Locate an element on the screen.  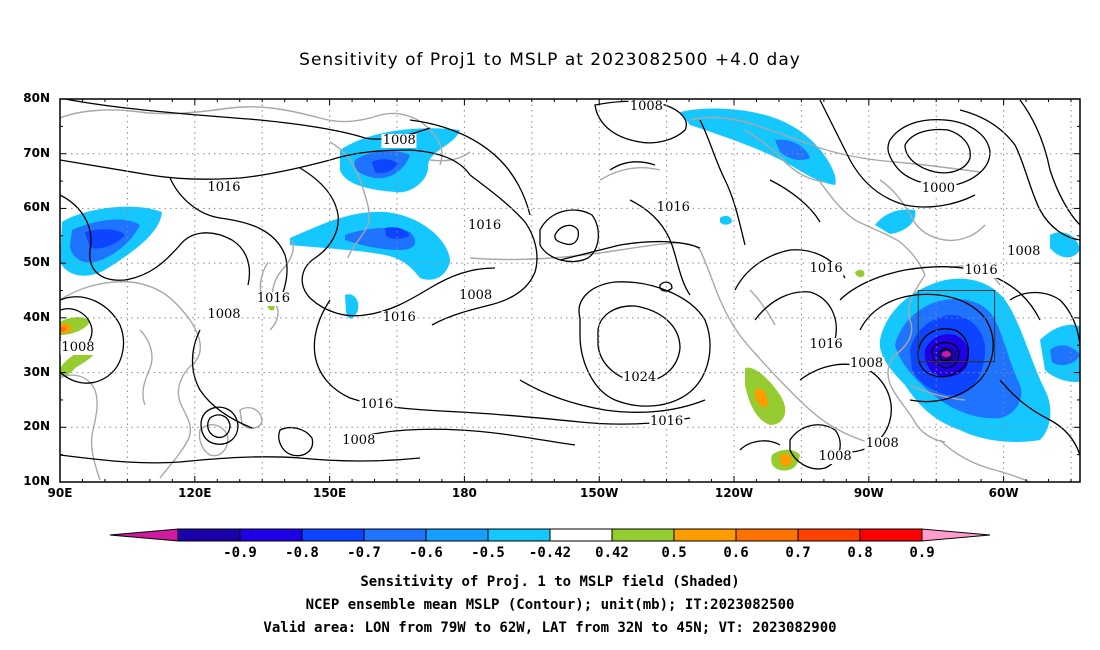
colorbar-label: -0.6 is located at coordinates (426, 553).